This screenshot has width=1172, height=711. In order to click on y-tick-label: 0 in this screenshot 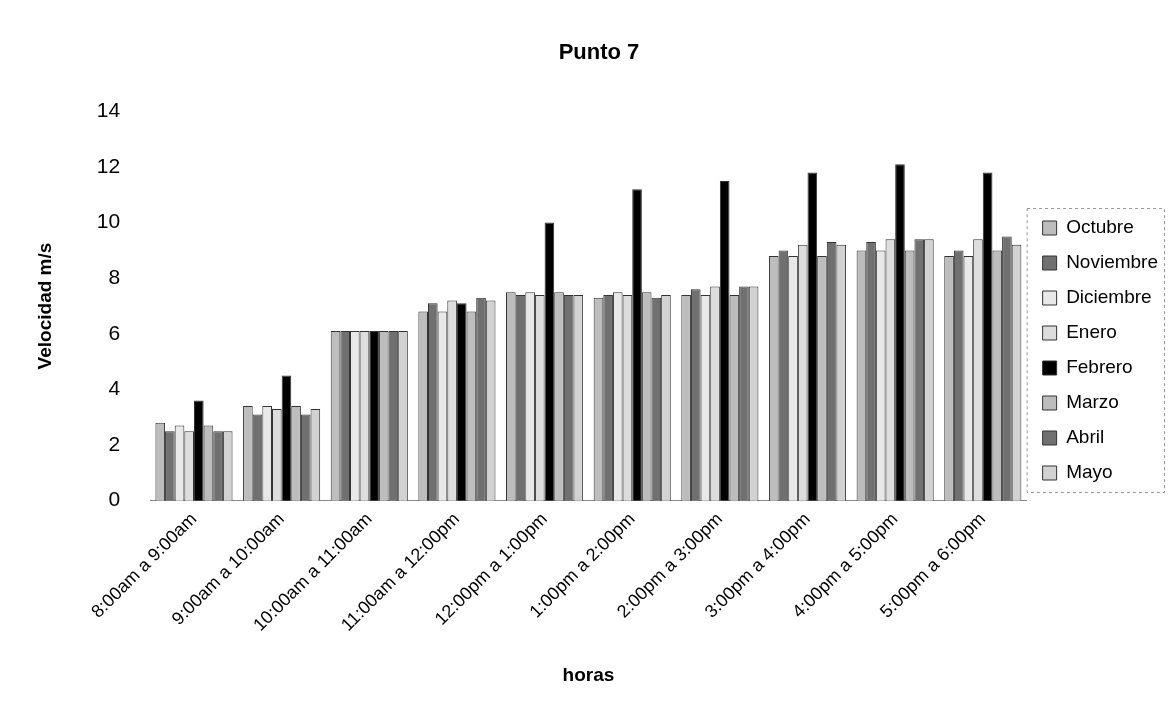, I will do `click(114, 499)`.